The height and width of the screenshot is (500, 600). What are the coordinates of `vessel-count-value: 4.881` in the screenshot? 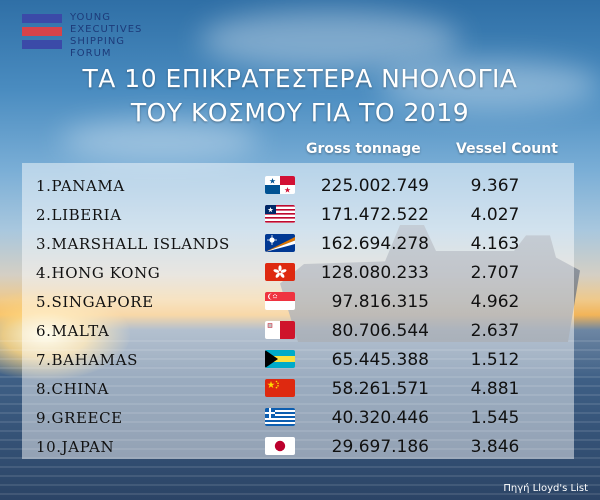 It's located at (495, 389).